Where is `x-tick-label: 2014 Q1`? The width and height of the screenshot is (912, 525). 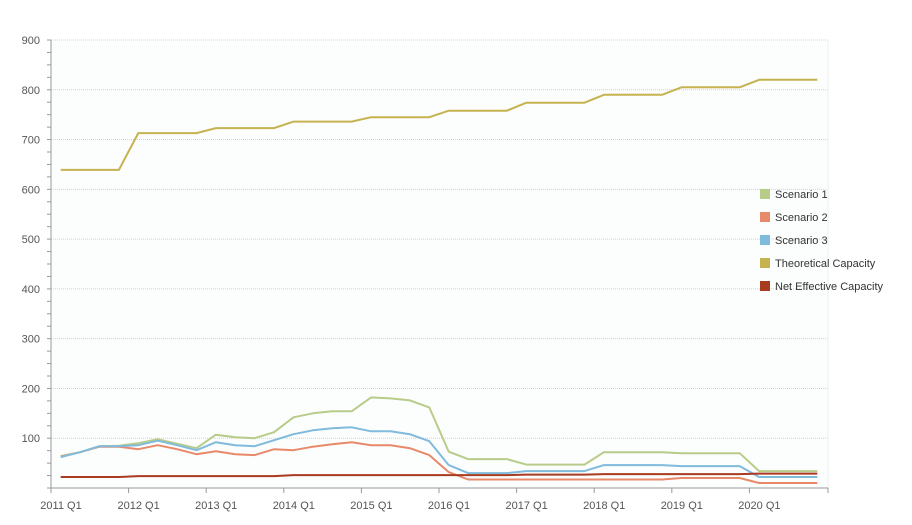
x-tick-label: 2014 Q1 is located at coordinates (294, 506).